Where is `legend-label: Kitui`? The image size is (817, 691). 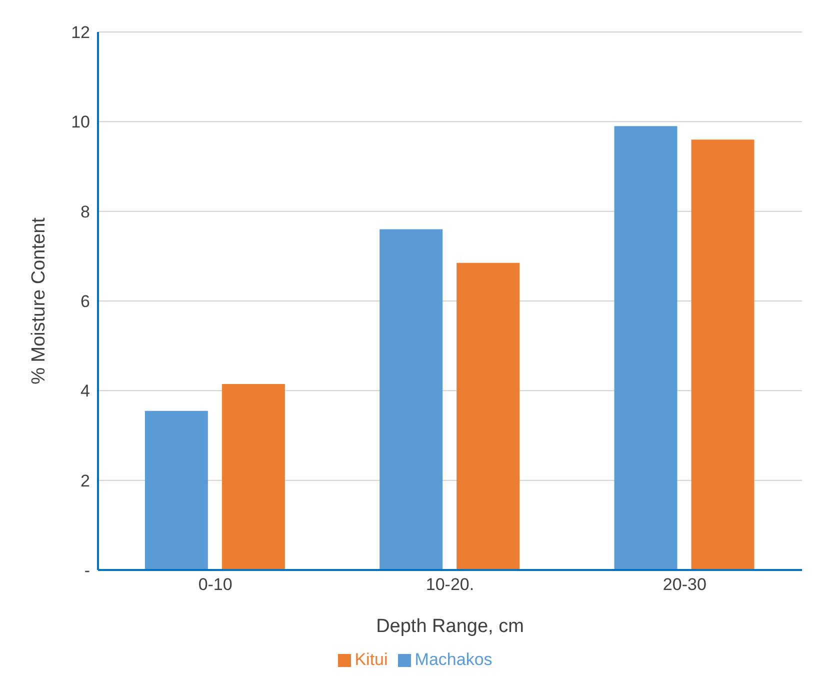 legend-label: Kitui is located at coordinates (371, 659).